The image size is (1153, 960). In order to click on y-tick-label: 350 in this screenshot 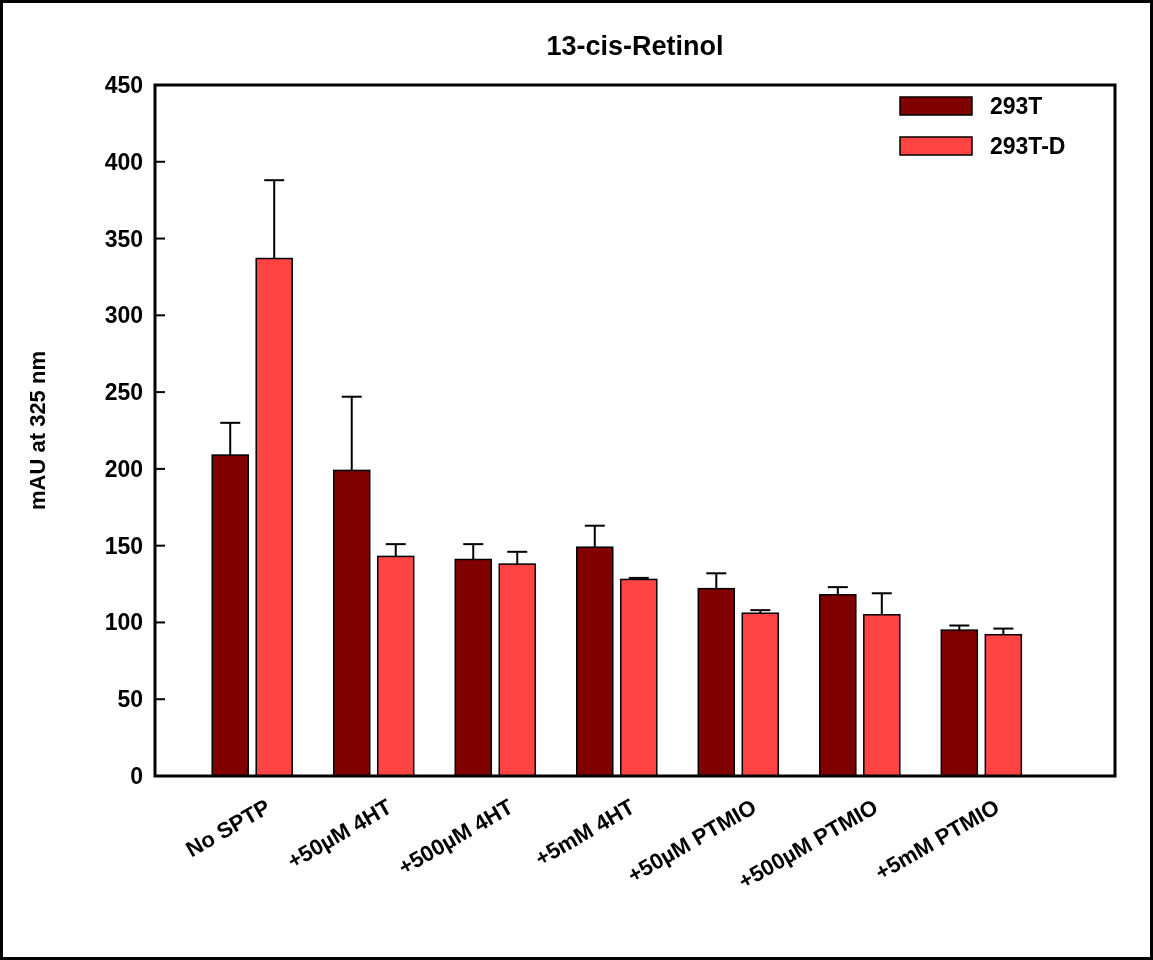, I will do `click(123, 238)`.